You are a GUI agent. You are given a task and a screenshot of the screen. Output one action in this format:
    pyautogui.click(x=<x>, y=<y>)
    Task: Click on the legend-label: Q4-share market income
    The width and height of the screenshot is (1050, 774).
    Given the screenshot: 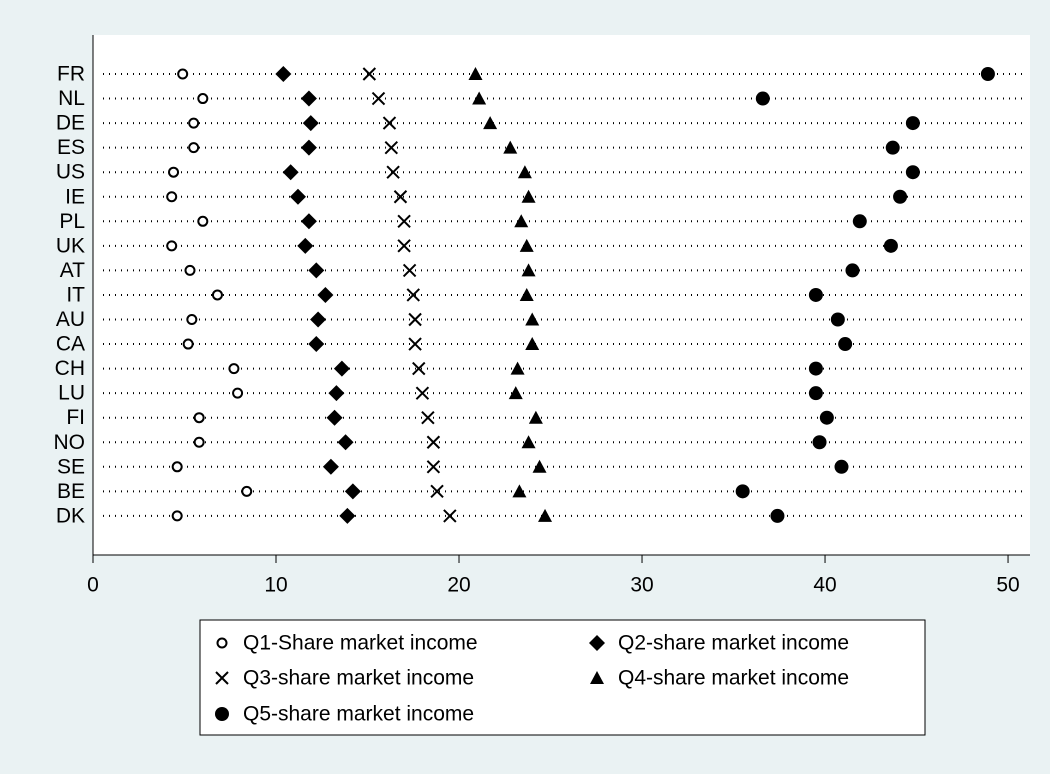 What is the action you would take?
    pyautogui.click(x=733, y=678)
    